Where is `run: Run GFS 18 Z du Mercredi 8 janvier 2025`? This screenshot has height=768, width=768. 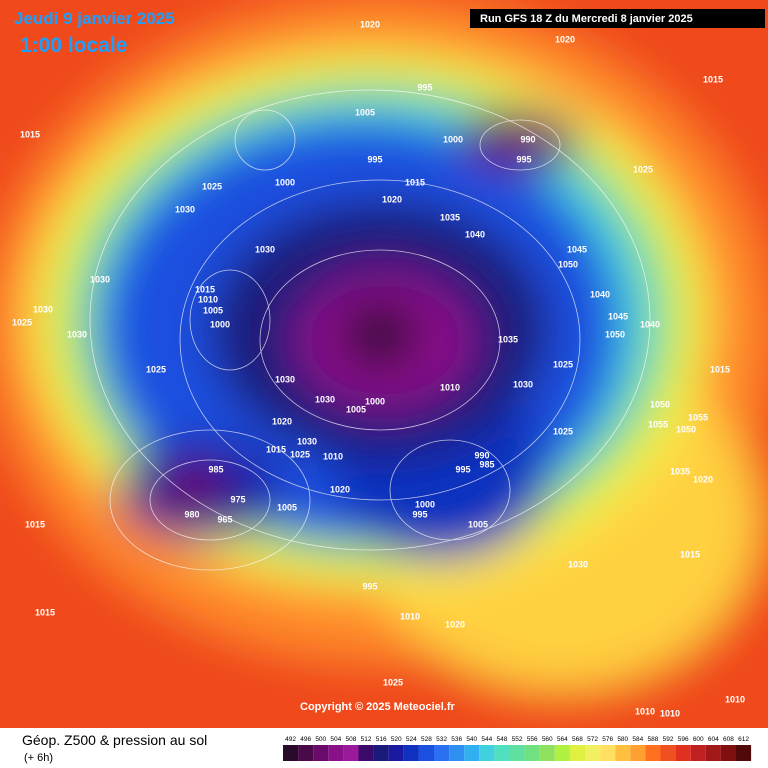 run: Run GFS 18 Z du Mercredi 8 janvier 2025 is located at coordinates (586, 19).